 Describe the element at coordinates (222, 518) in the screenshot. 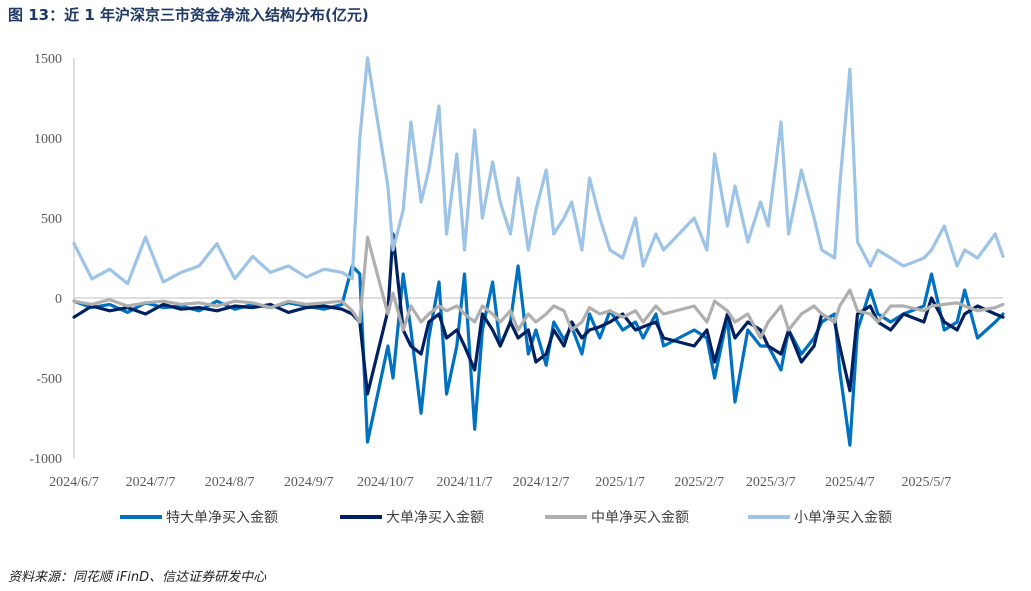

I see `legend-label: 特大单净买入金额` at that location.